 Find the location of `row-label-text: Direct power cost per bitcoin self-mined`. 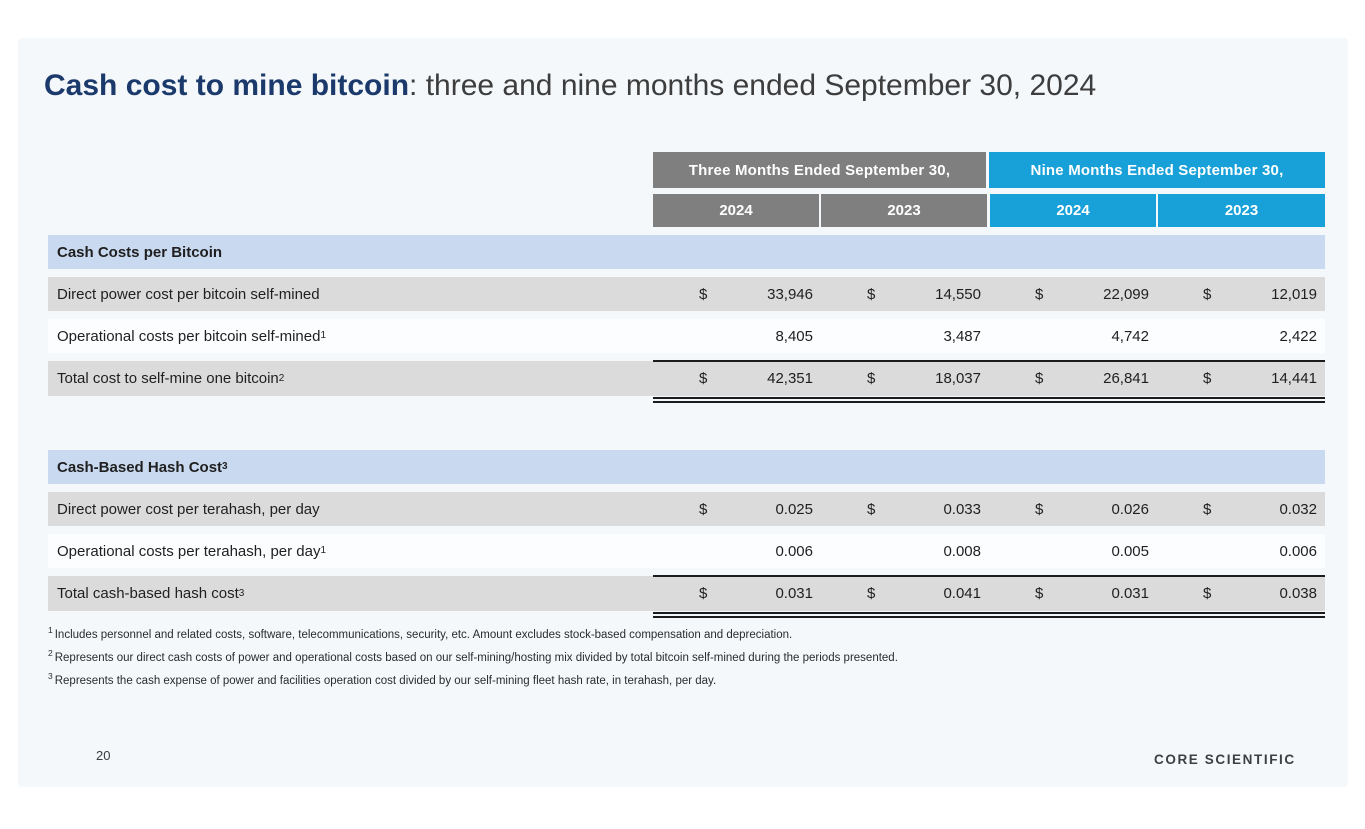

row-label-text: Direct power cost per bitcoin self-mined is located at coordinates (188, 294).